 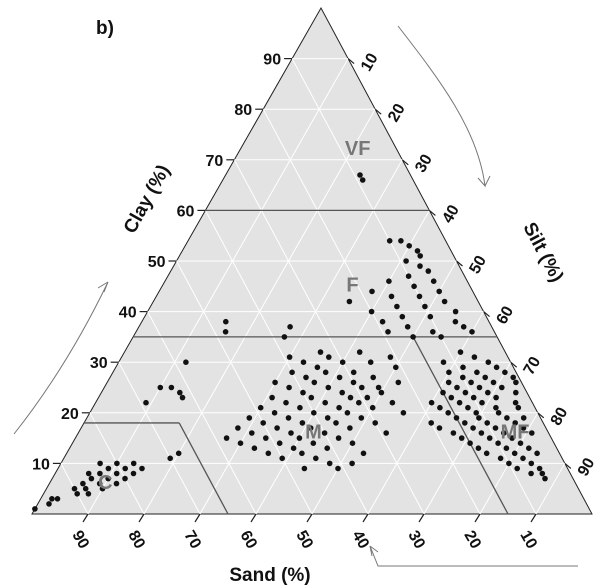 What do you see at coordinates (370, 62) in the screenshot?
I see `silt-tick-label-10: 10` at bounding box center [370, 62].